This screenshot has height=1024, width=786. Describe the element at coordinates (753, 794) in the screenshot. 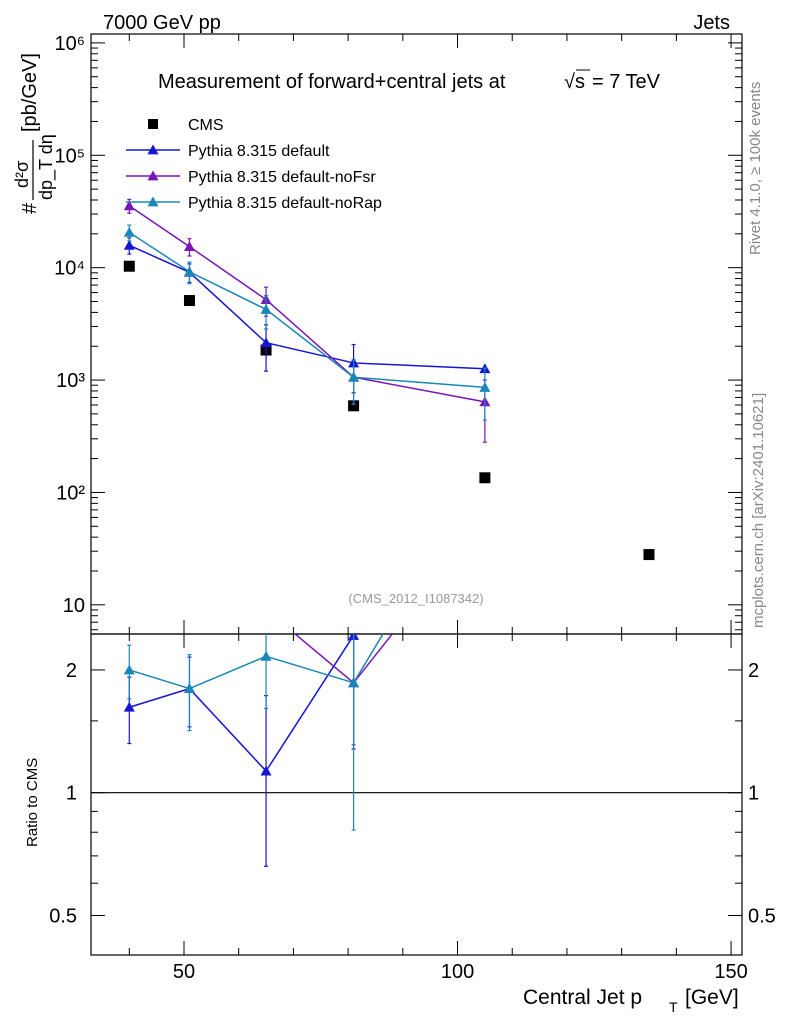

I see `ratio-y-tick-label-right: 1` at that location.